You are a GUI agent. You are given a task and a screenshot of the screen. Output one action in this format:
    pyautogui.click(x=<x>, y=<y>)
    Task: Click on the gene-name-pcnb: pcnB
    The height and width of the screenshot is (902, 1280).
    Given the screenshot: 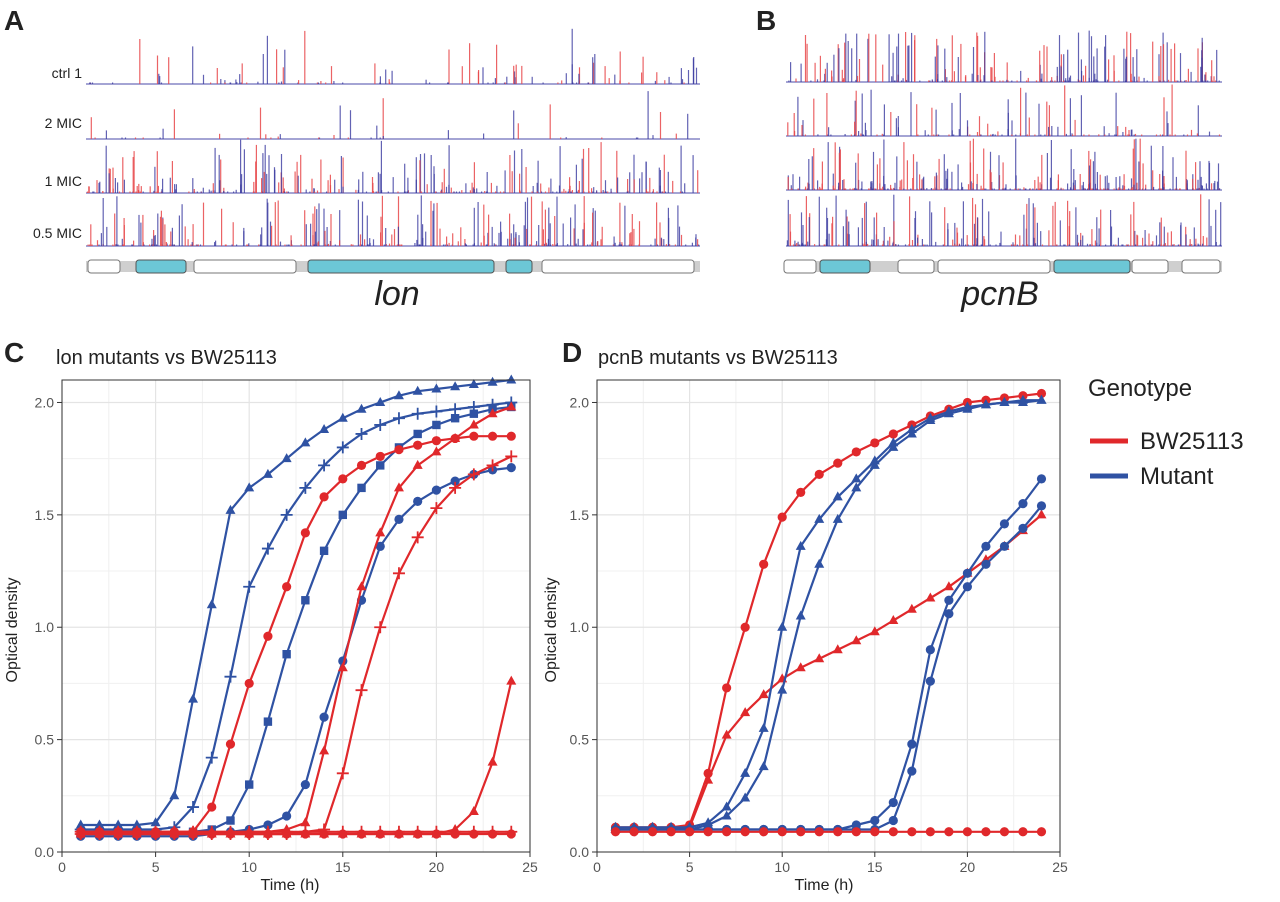 What is the action you would take?
    pyautogui.click(x=999, y=294)
    